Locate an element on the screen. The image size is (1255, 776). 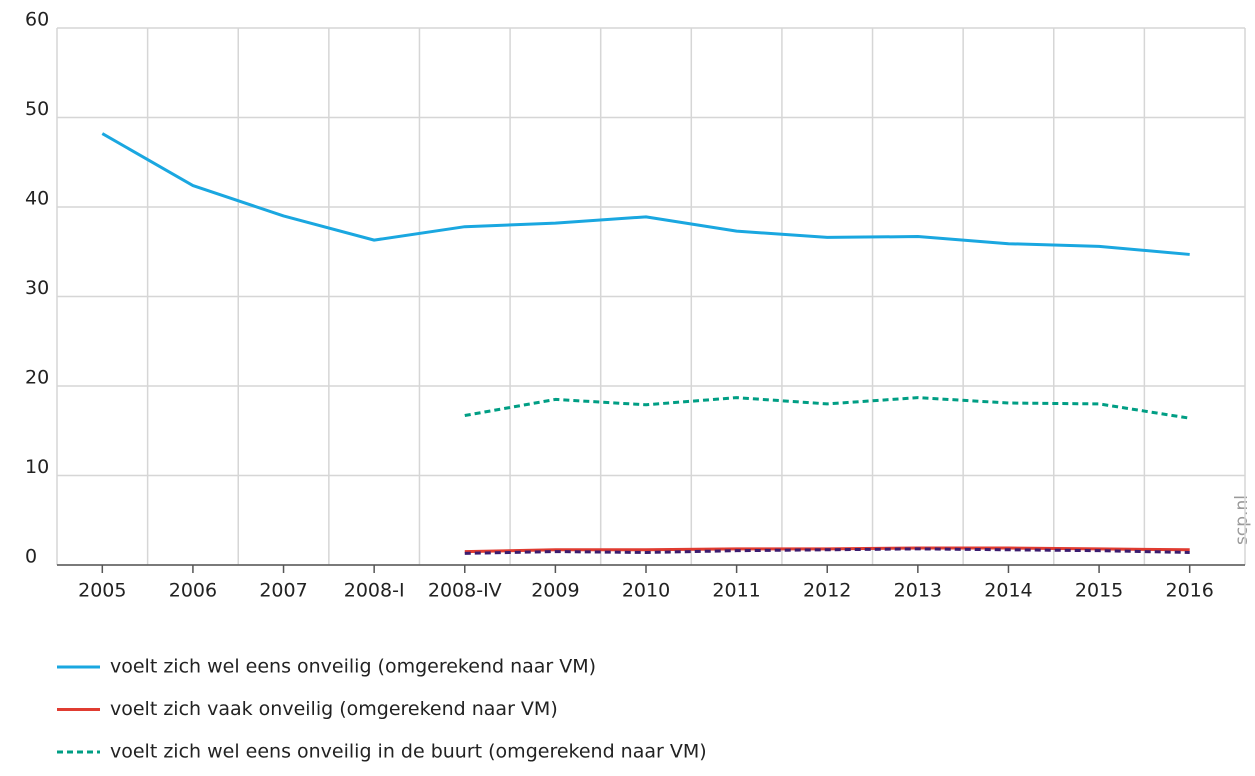
y-tick-label: 0 is located at coordinates (31, 557).